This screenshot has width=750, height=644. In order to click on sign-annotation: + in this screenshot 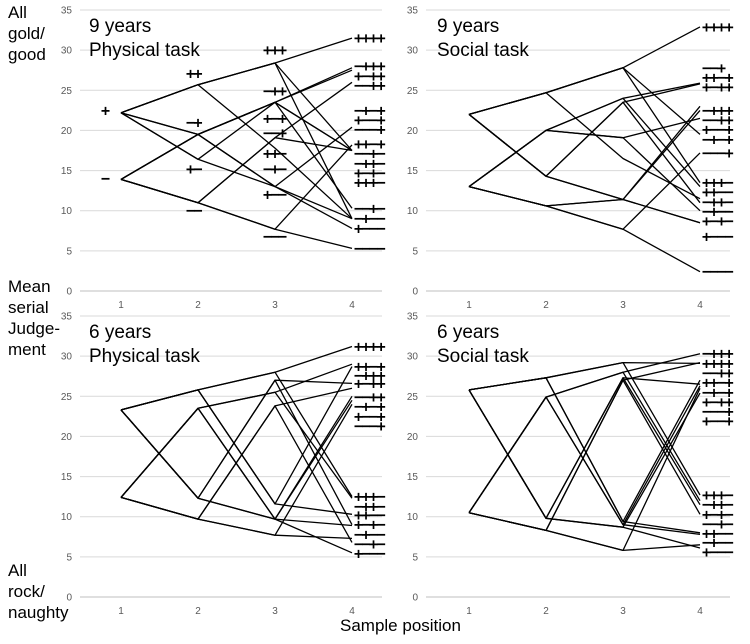, I will do `click(105, 110)`.